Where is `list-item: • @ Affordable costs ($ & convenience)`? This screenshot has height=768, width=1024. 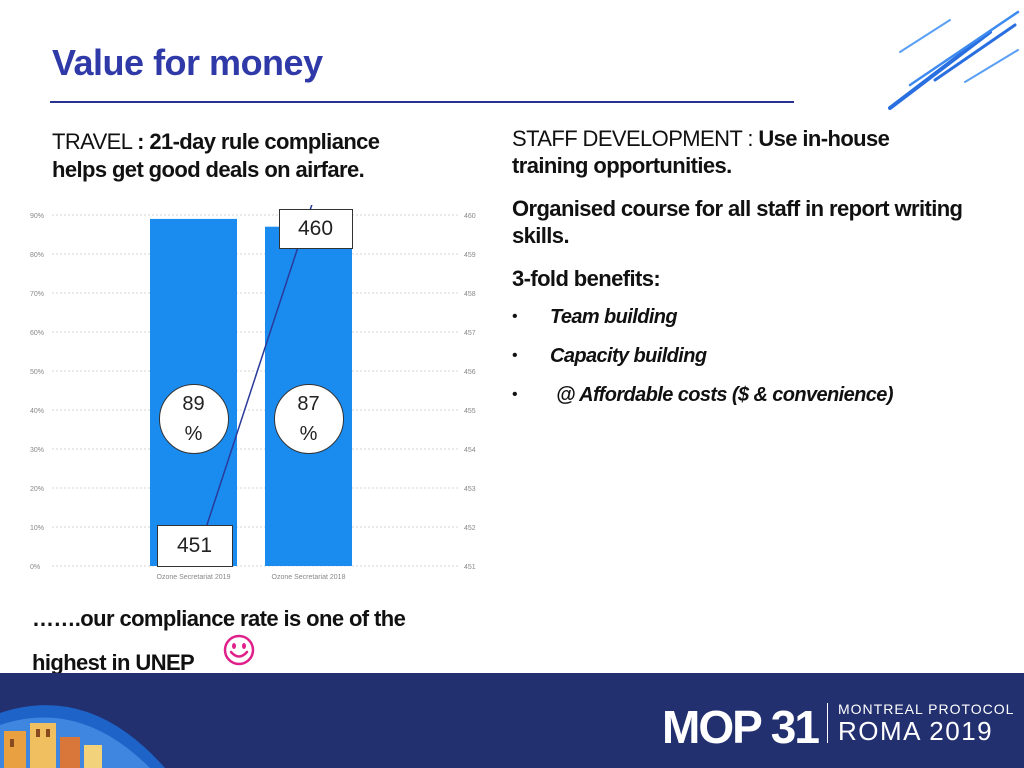 list-item: • @ Affordable costs ($ & convenience) is located at coordinates (757, 395).